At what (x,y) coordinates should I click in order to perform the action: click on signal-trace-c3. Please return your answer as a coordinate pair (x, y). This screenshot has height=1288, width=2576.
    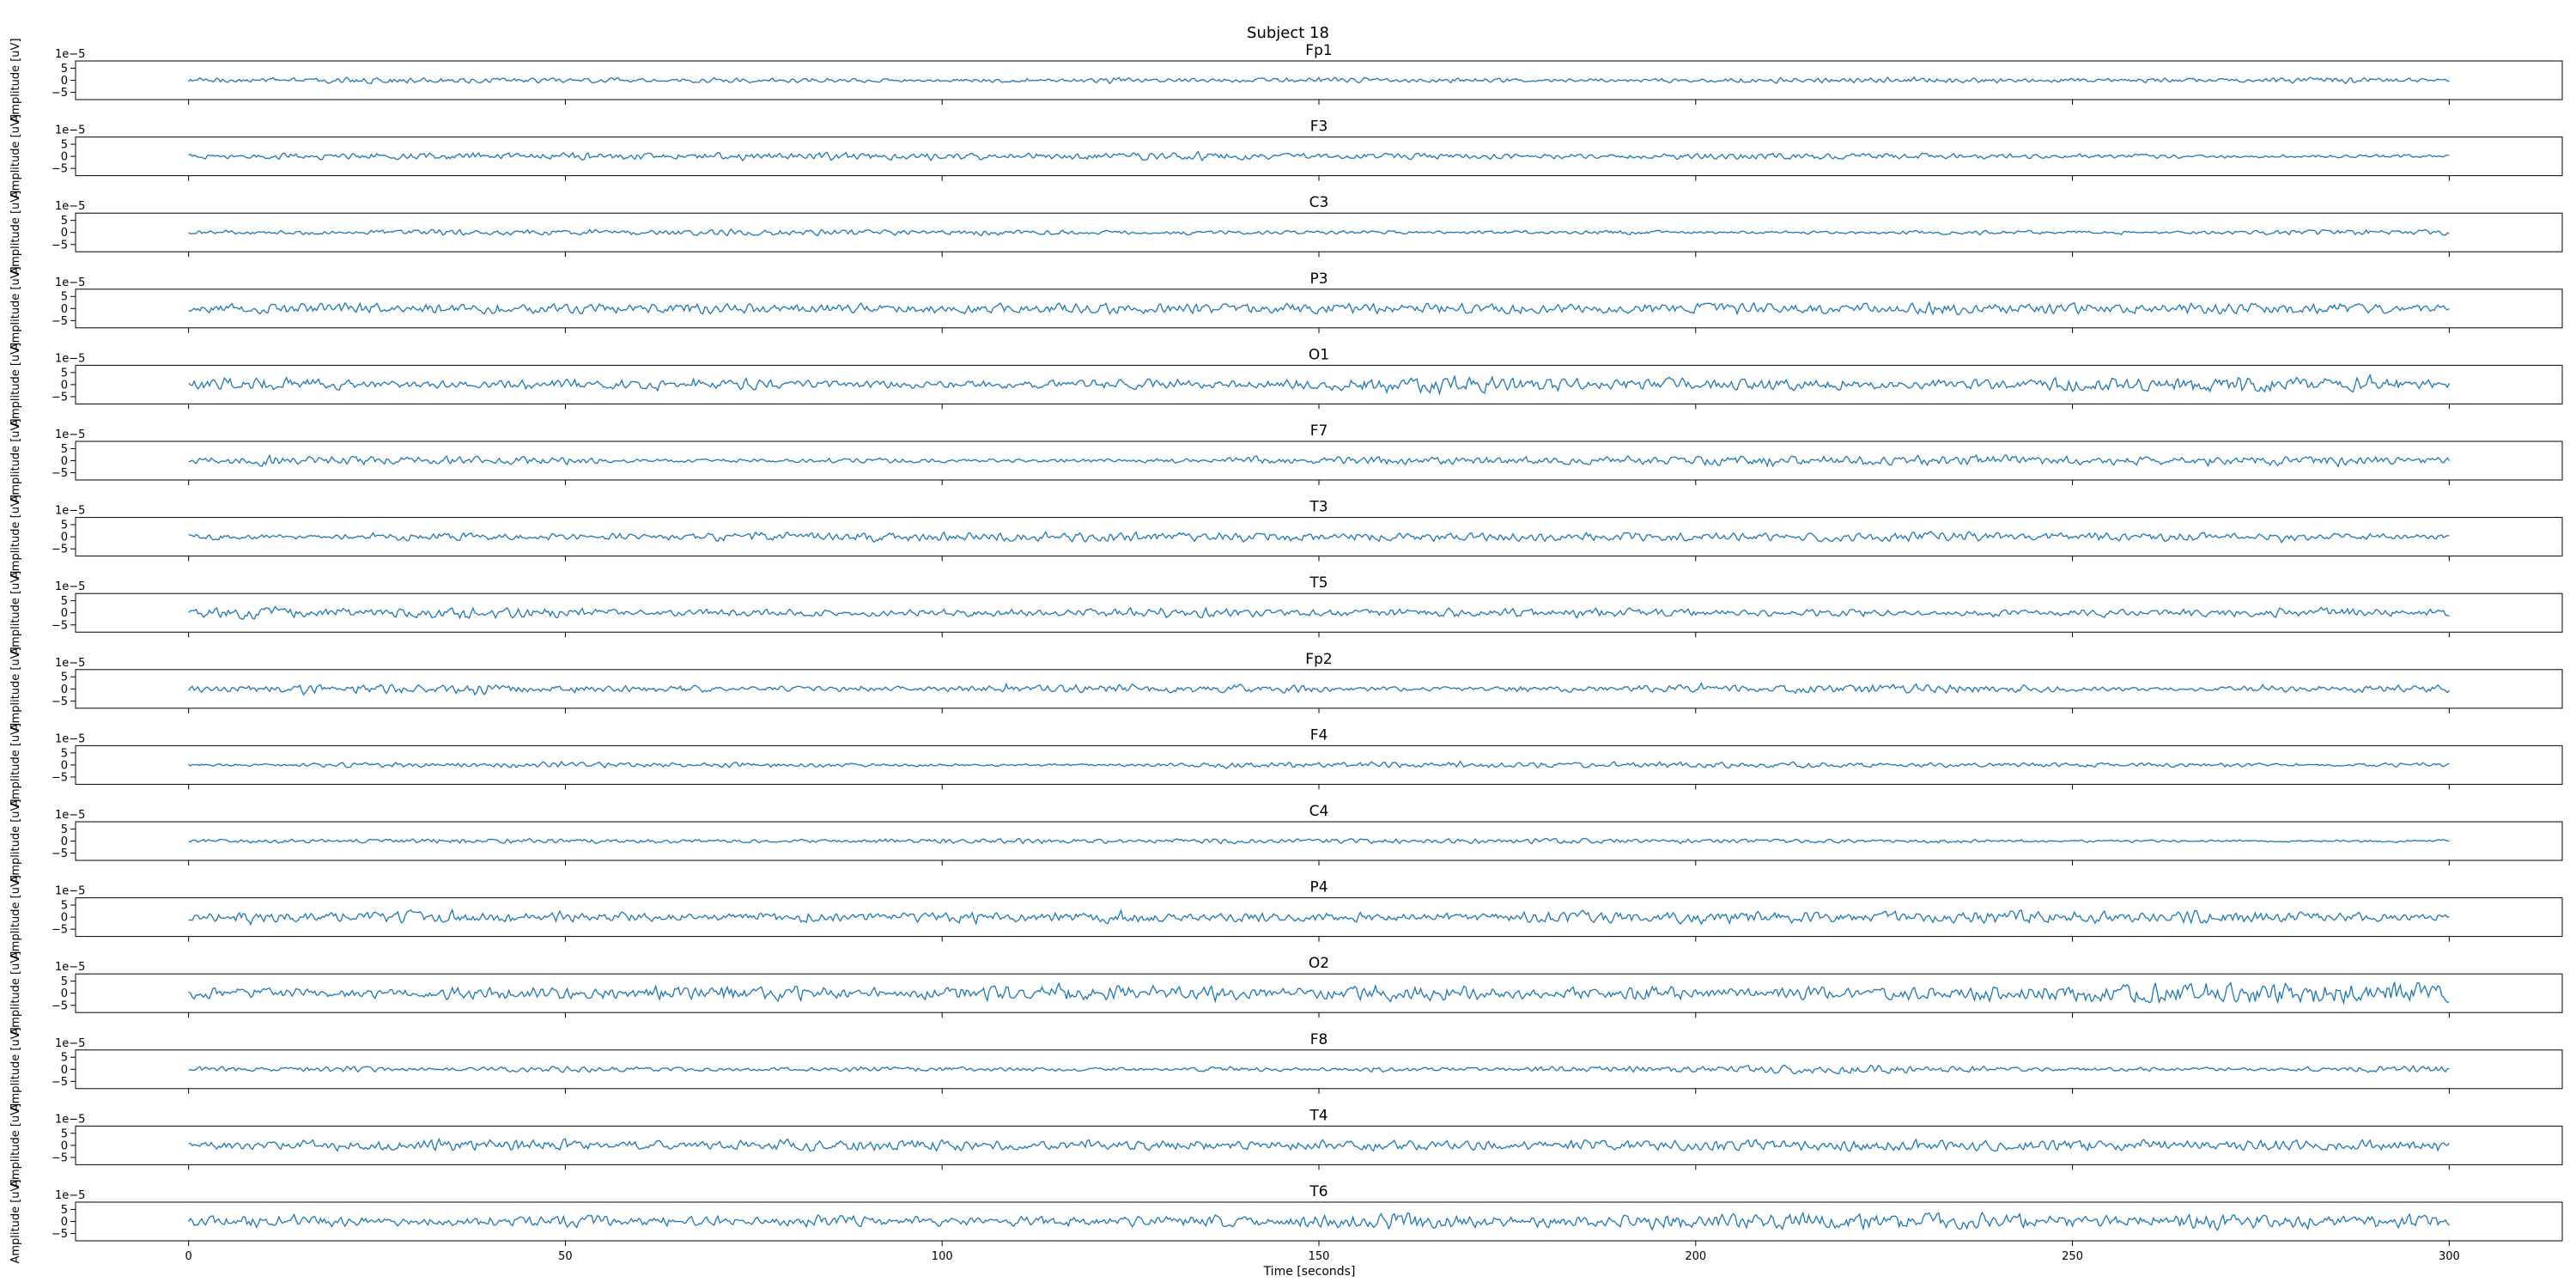
    Looking at the image, I should click on (1319, 232).